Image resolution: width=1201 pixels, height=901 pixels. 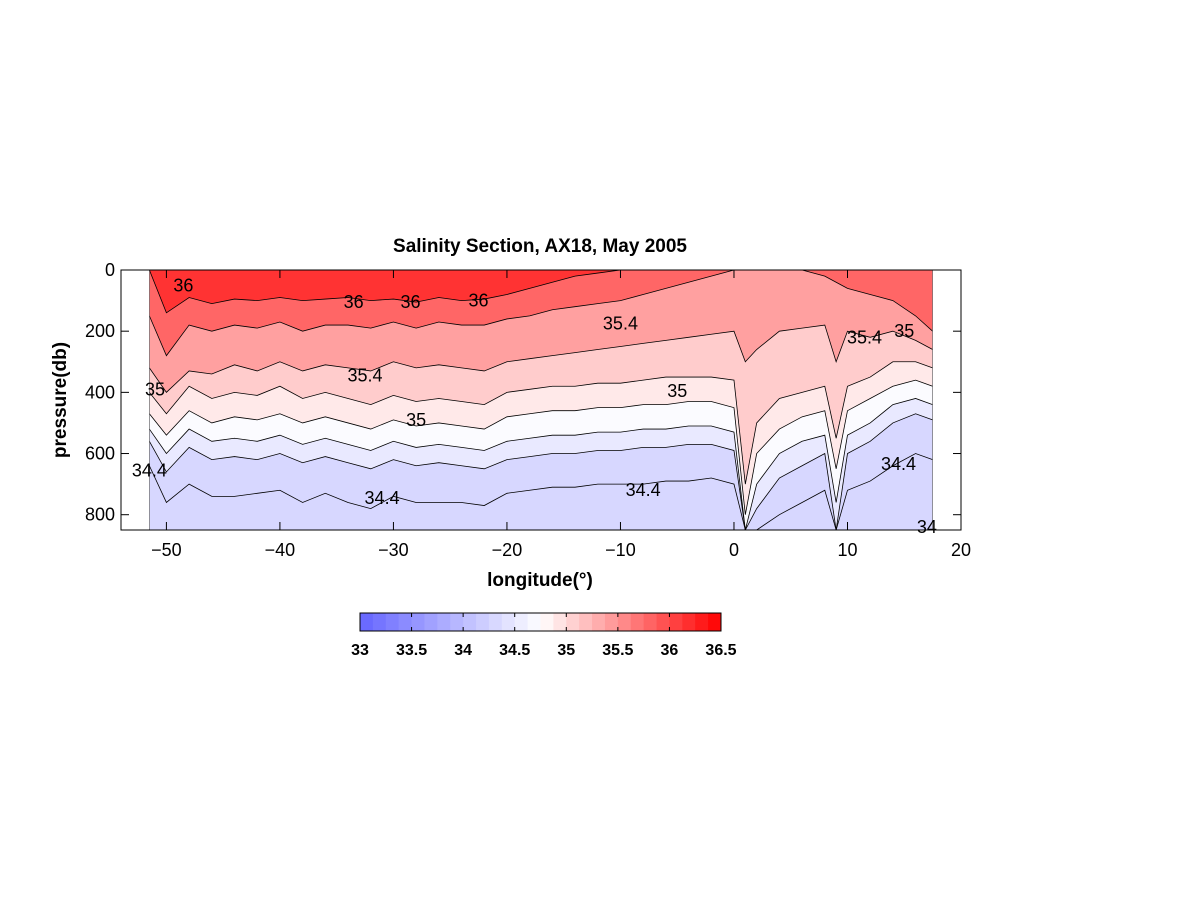 I want to click on x-tick-label: −40, so click(x=280, y=550).